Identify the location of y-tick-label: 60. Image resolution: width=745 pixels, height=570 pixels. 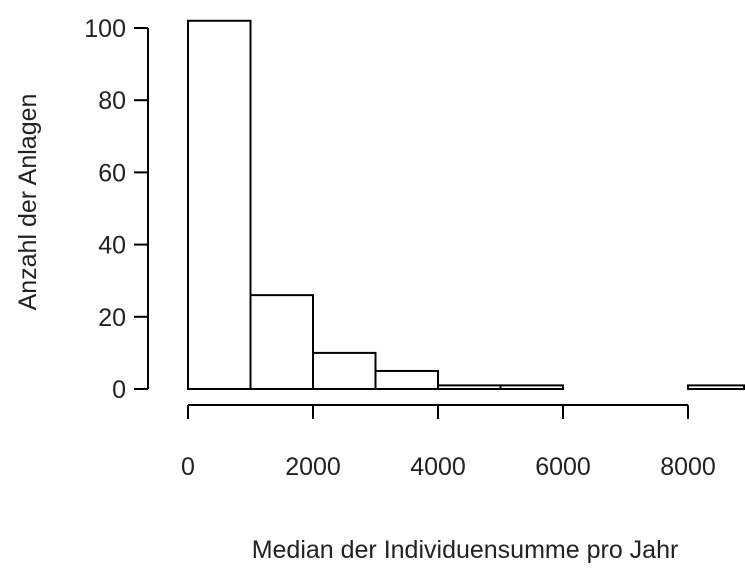
(112, 173).